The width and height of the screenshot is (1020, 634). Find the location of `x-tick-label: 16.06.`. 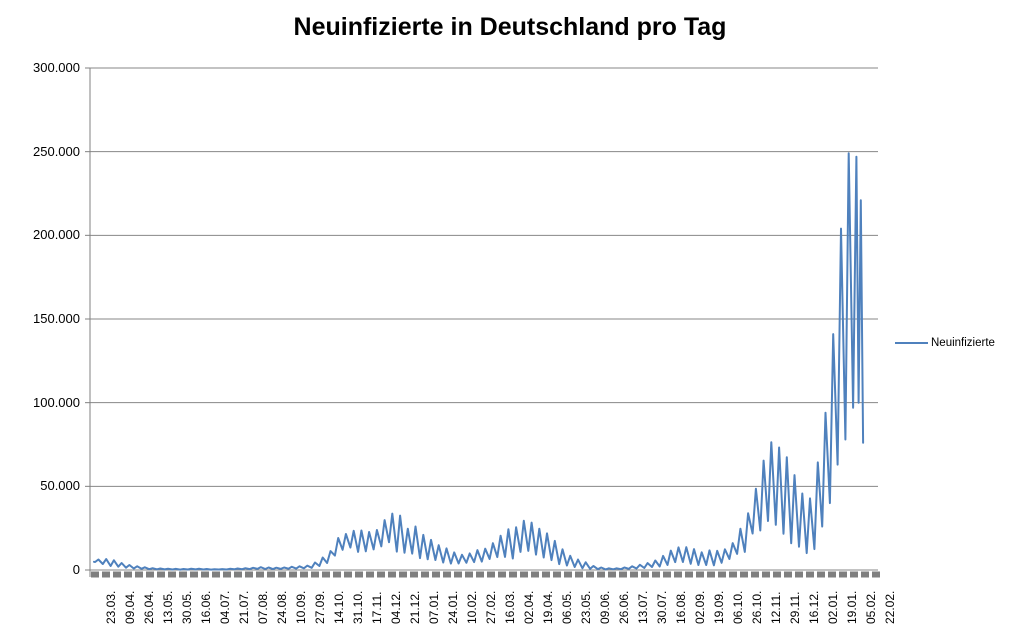

x-tick-label: 16.06. is located at coordinates (206, 607).